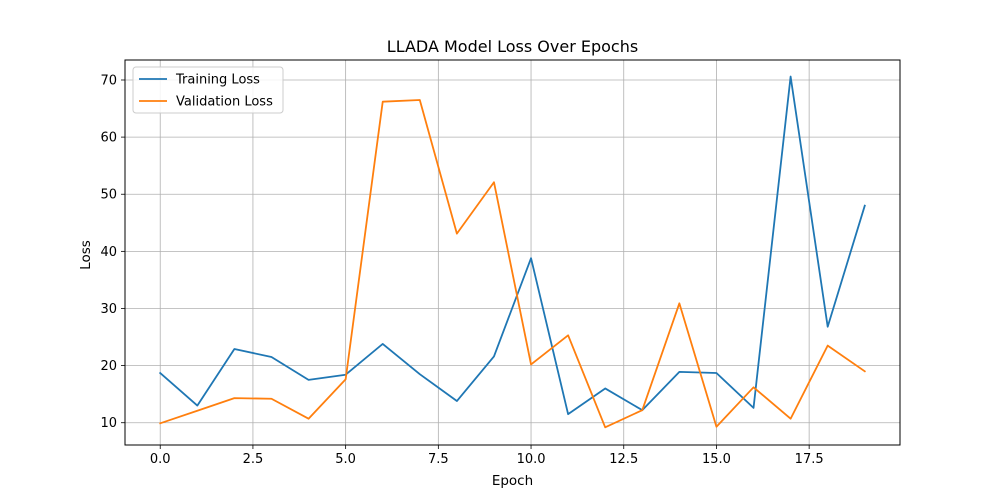  Describe the element at coordinates (487, 456) in the screenshot. I see `x-axis: 0.0 2.5 5.0 7.5 10.0 12.5 15.0 17.5` at that location.